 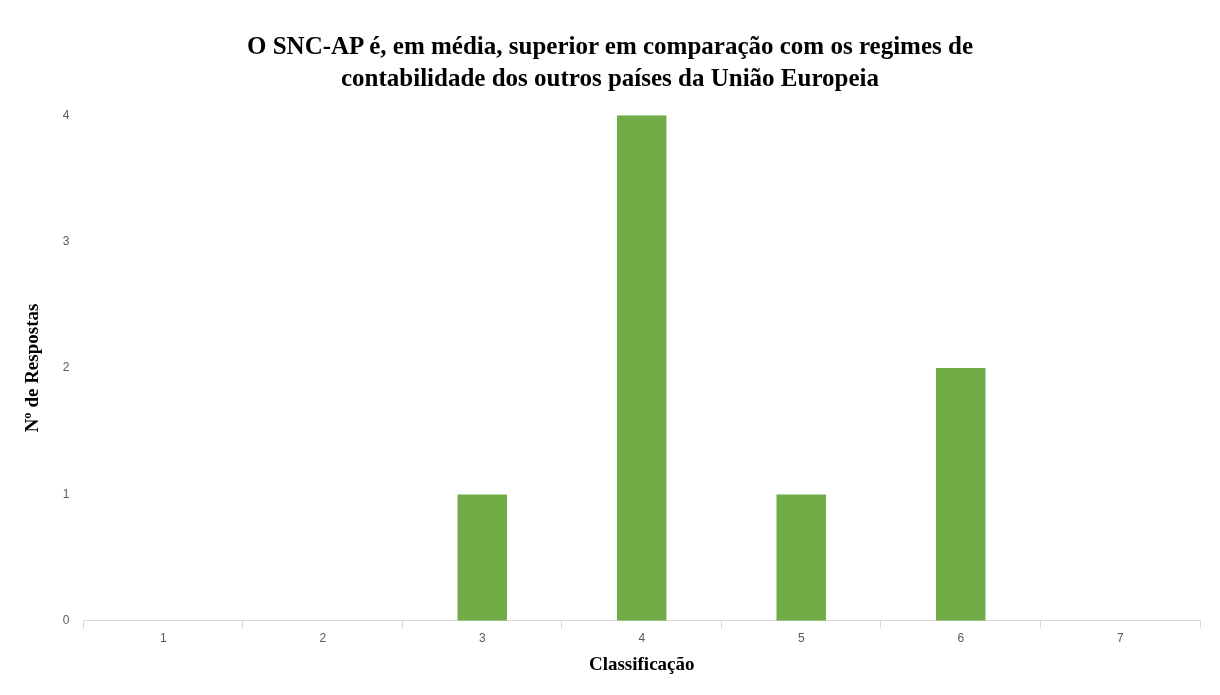 I want to click on x-tick-label: 1, so click(x=163, y=638).